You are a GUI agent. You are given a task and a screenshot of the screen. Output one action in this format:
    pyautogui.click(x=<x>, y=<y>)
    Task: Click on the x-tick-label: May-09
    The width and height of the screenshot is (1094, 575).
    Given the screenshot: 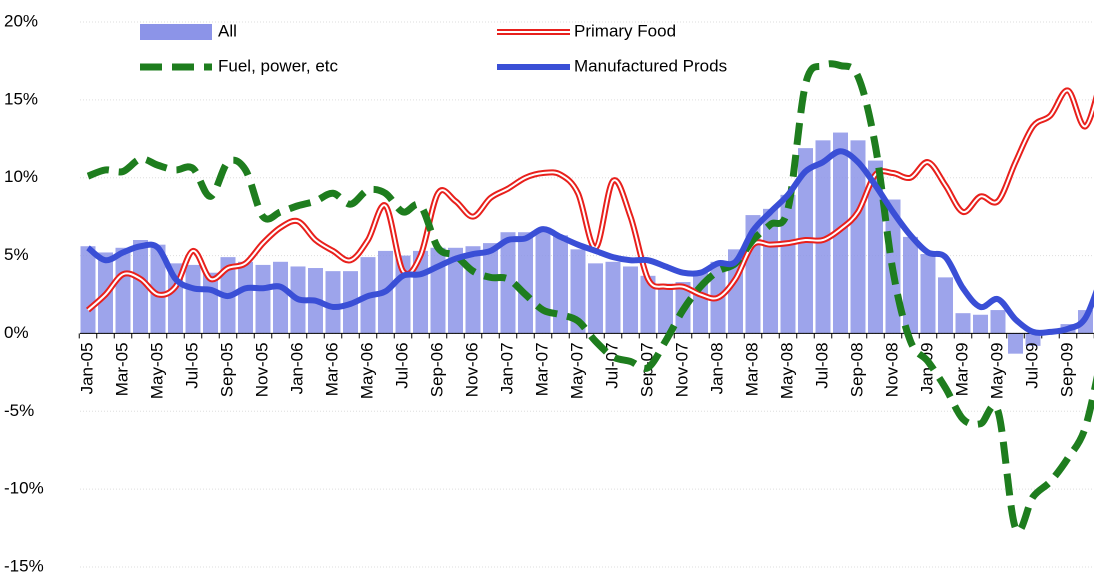 What is the action you would take?
    pyautogui.click(x=996, y=370)
    